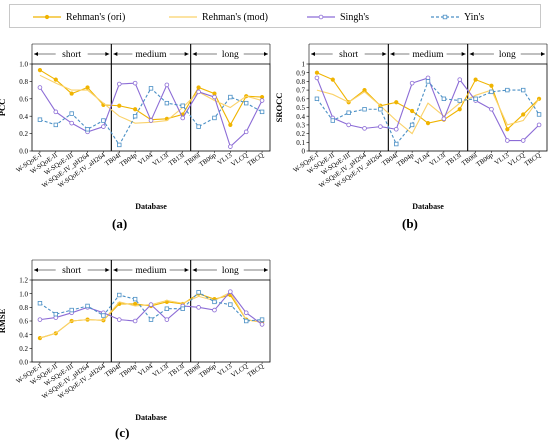 The image size is (550, 443). I want to click on x-tick-label: TBCQ, so click(532, 160).